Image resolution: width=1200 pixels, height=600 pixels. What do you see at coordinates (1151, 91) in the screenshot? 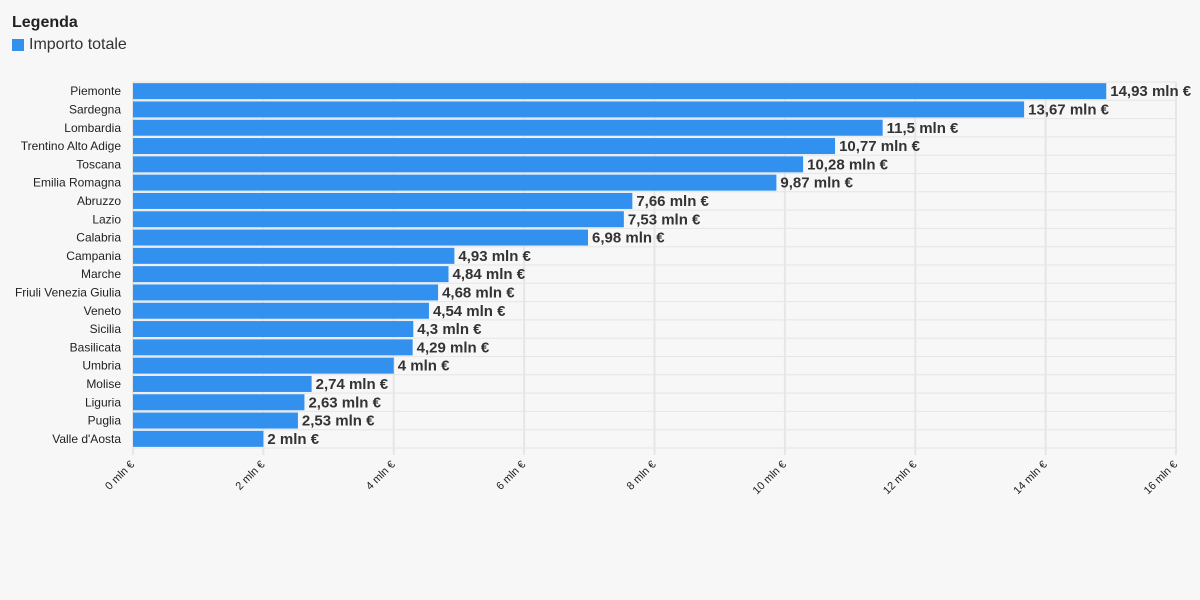
I see `data-label: 14,93 mln €` at bounding box center [1151, 91].